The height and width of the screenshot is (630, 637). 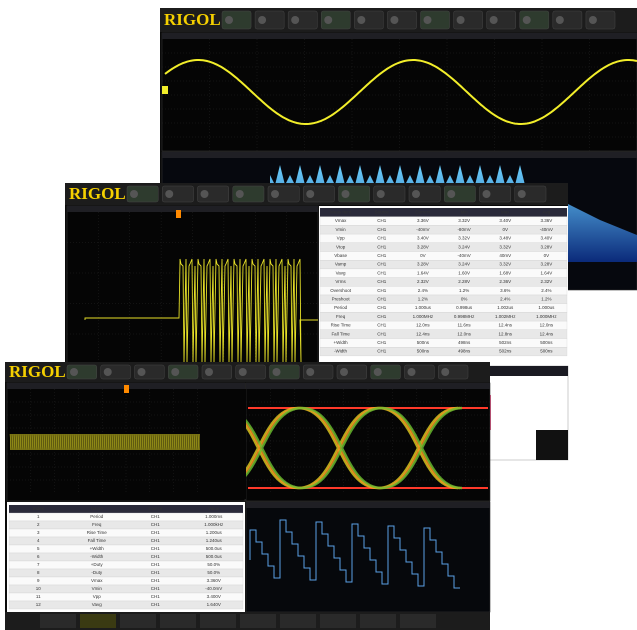 I want to click on table-cell: 12, so click(x=39, y=604).